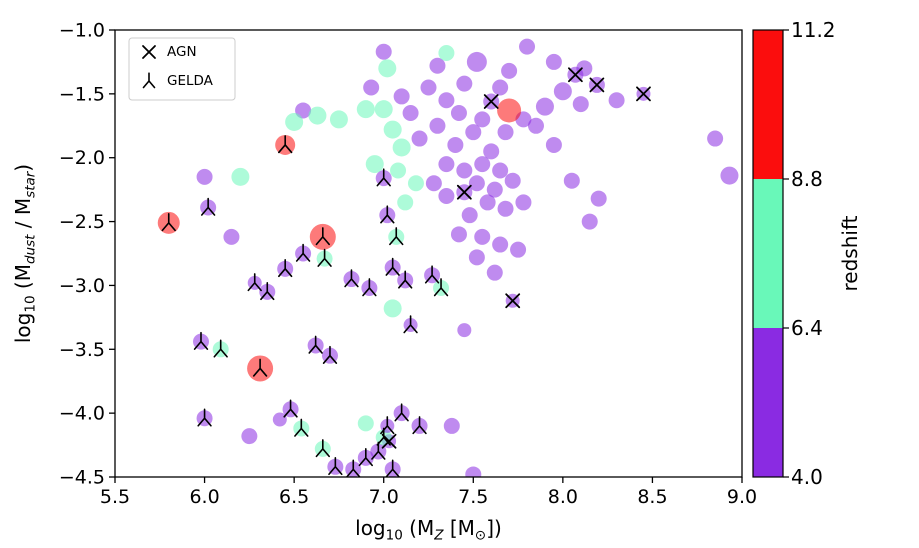 The height and width of the screenshot is (548, 919). Describe the element at coordinates (82, 478) in the screenshot. I see `y-tick-label: −4.5` at that location.